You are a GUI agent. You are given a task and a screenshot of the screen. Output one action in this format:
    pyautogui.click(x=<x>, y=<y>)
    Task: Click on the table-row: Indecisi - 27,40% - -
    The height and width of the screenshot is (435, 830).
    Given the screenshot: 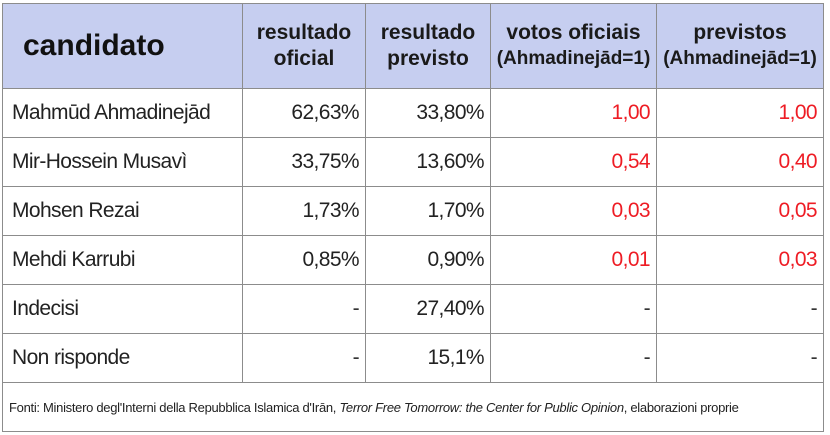 What is the action you would take?
    pyautogui.click(x=413, y=309)
    